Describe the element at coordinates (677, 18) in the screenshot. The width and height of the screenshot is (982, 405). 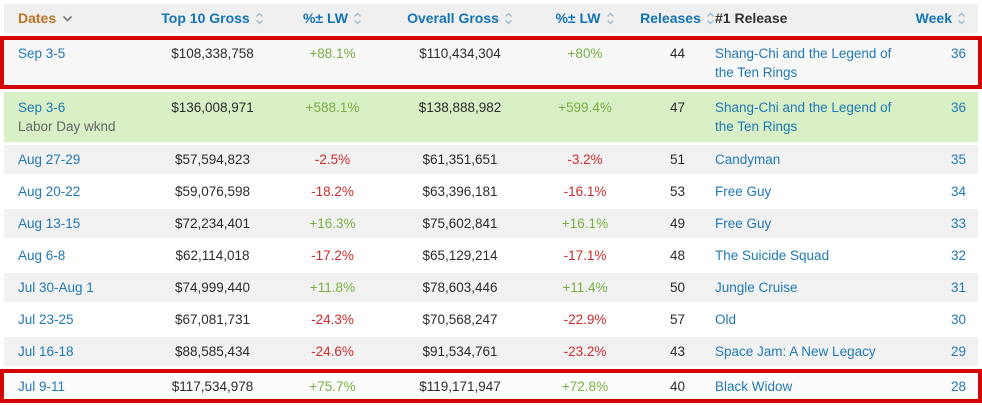
I see `column-header-releases: Releases` at that location.